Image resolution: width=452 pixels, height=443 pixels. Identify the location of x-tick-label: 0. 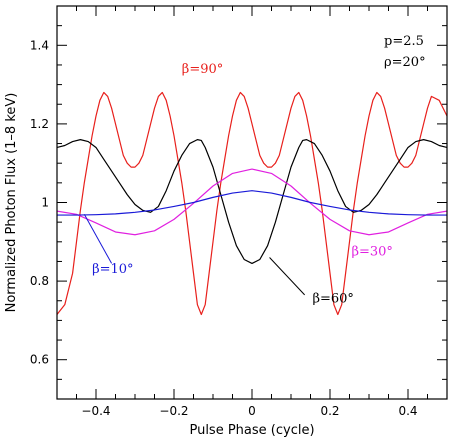
(252, 411).